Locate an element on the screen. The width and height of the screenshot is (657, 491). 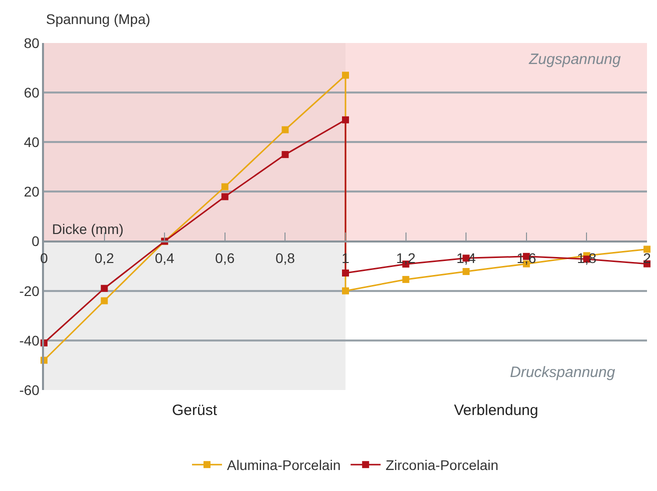
legend-label: Alumina-Porcelain is located at coordinates (284, 465).